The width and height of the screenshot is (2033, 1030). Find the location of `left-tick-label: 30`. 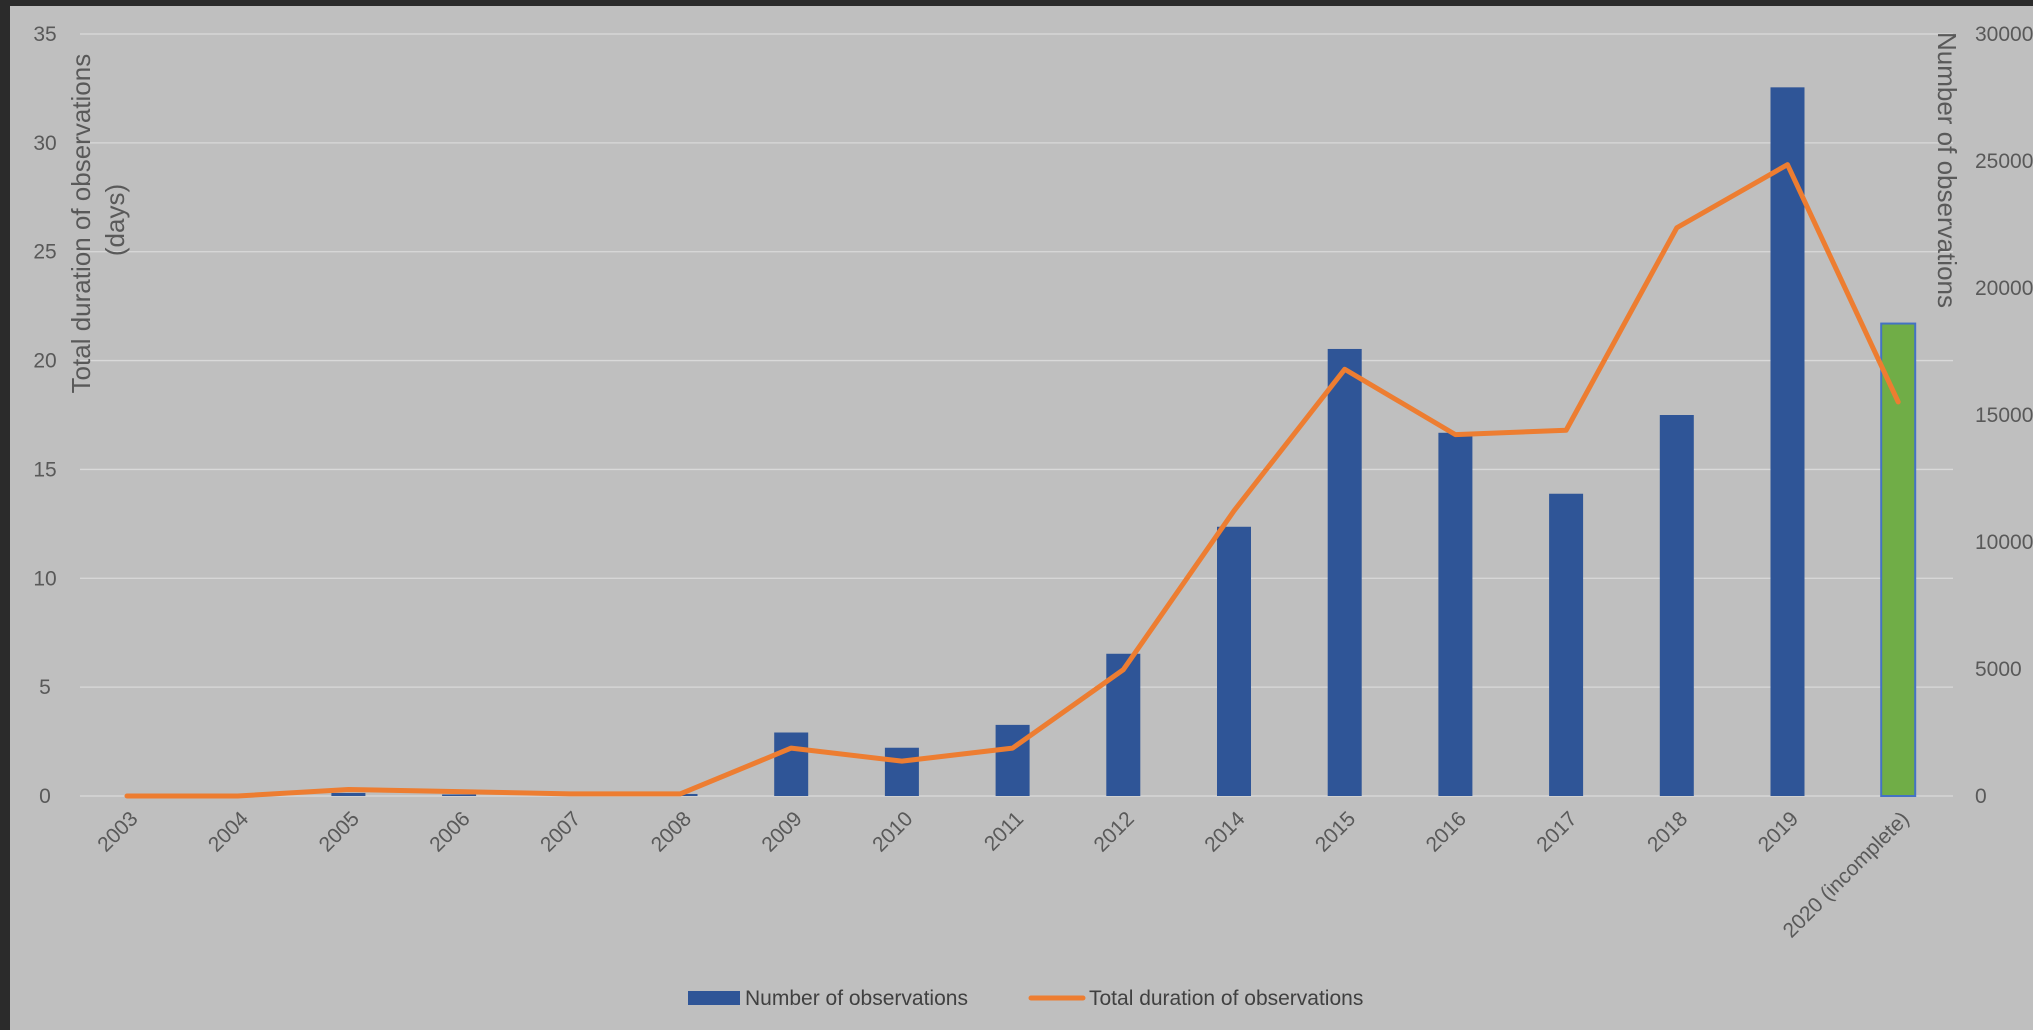

left-tick-label: 30 is located at coordinates (44, 143).